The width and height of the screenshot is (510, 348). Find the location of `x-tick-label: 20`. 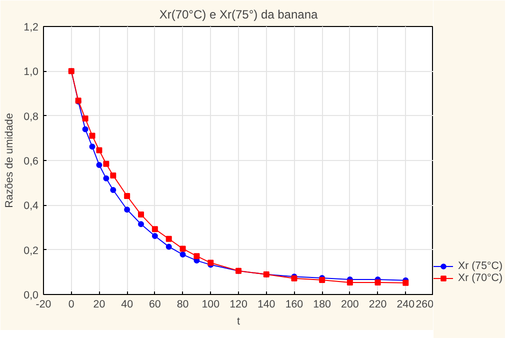

x-tick-label: 20 is located at coordinates (99, 304).